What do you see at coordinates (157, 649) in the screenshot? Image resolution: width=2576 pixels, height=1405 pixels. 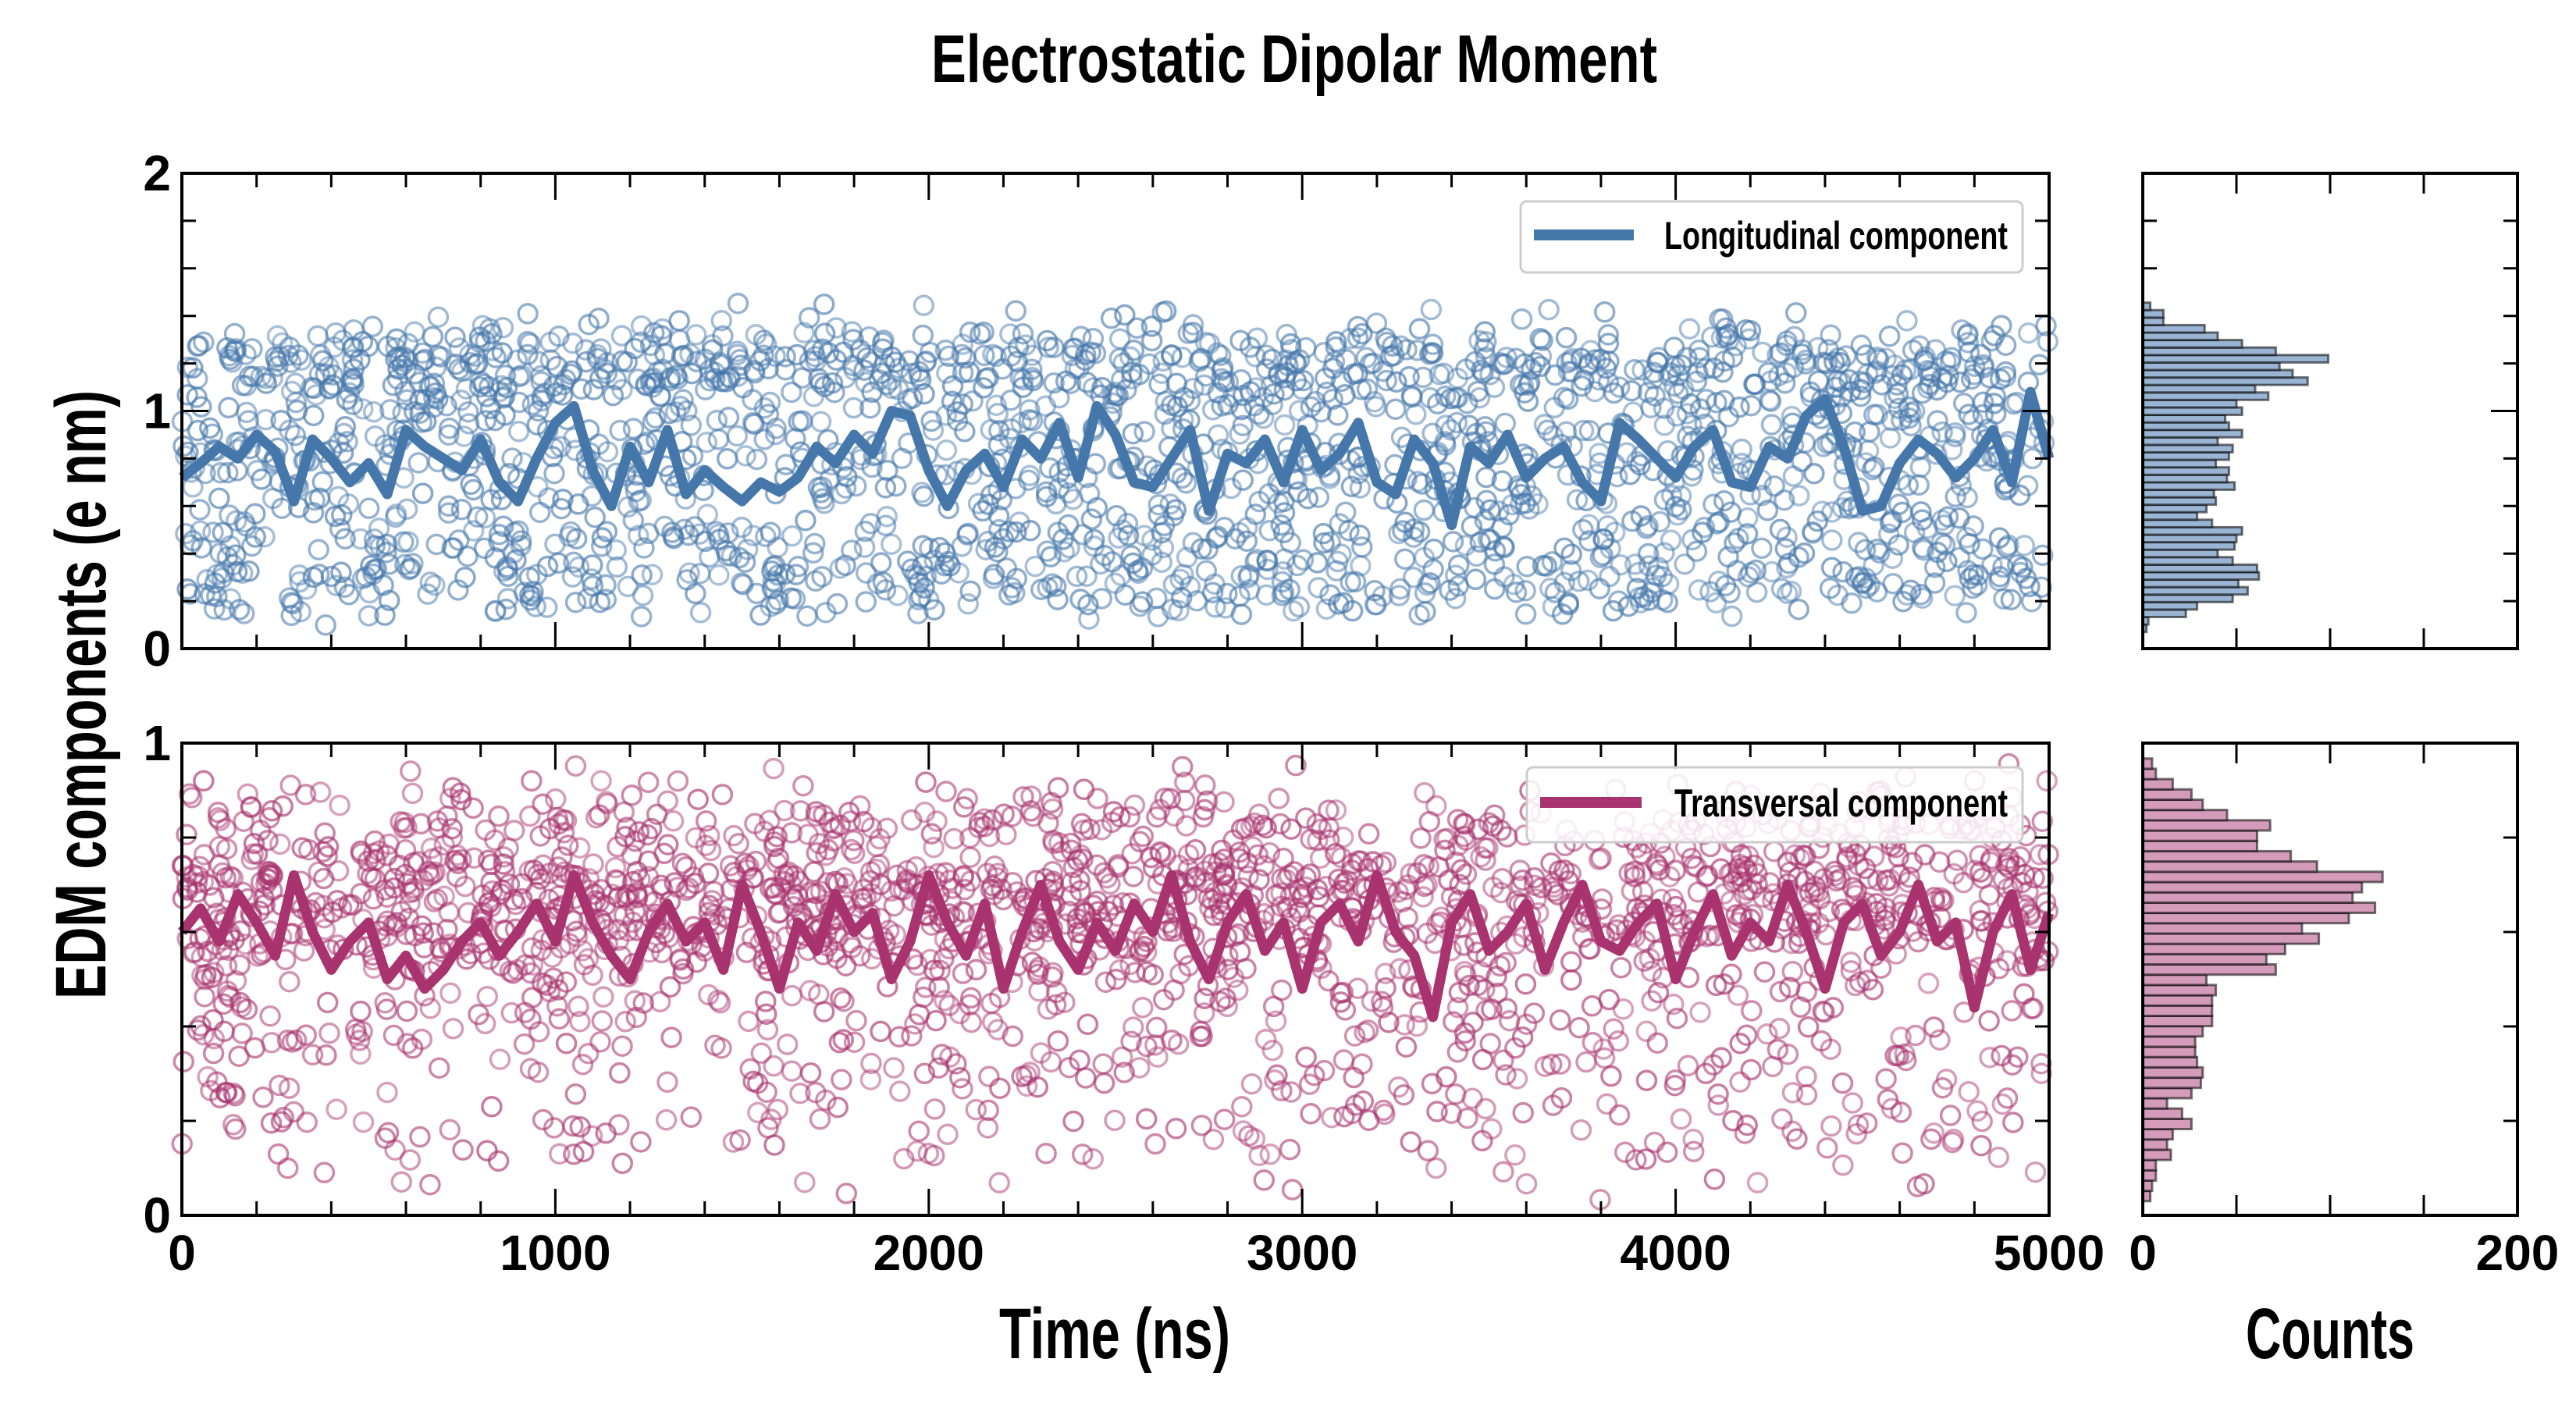 I see `y-tick-label: 0` at bounding box center [157, 649].